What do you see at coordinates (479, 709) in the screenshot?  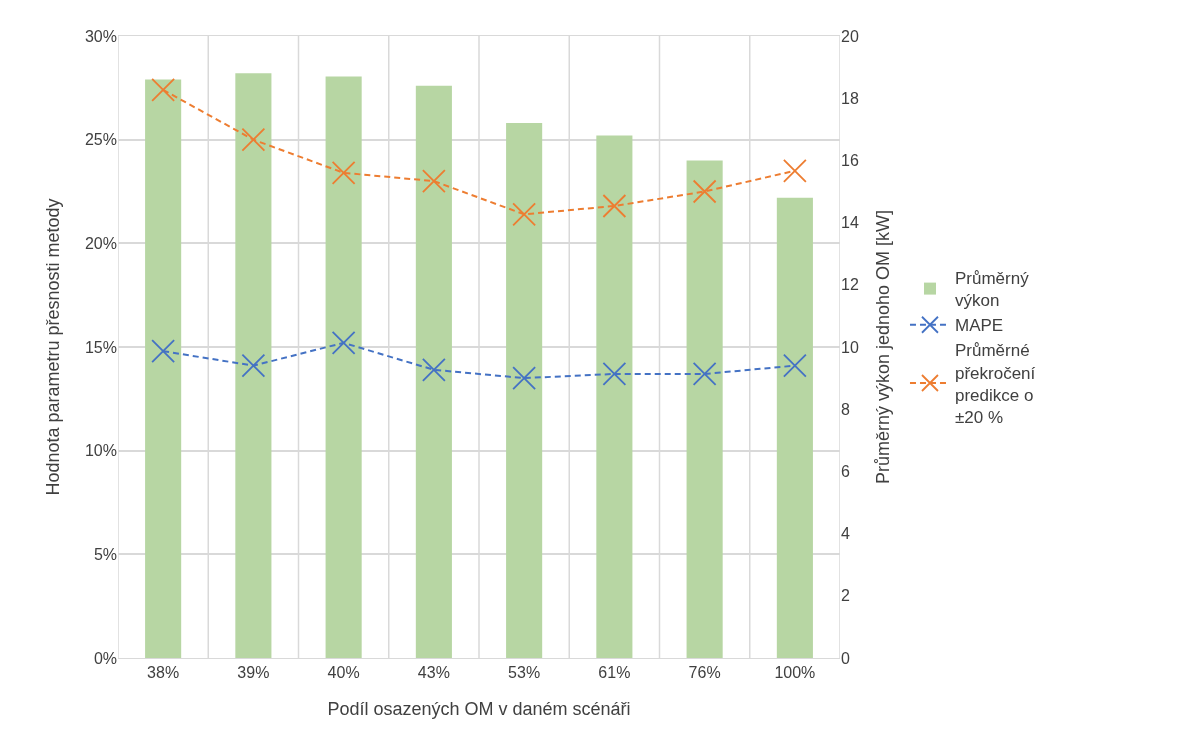 I see `x-axis-title: Podíl osazených OM v daném scénáři` at bounding box center [479, 709].